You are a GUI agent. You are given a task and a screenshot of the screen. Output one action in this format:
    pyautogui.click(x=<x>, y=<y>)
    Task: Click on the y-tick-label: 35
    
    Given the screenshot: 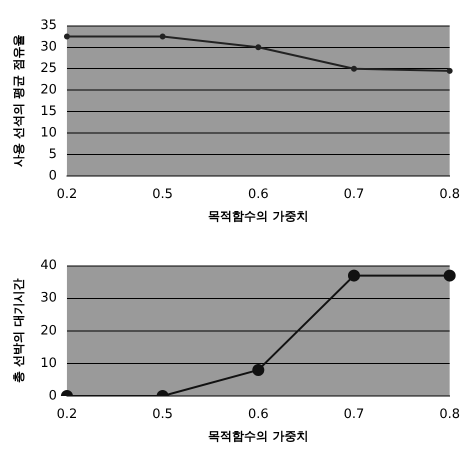 What is the action you would take?
    pyautogui.click(x=48, y=26)
    